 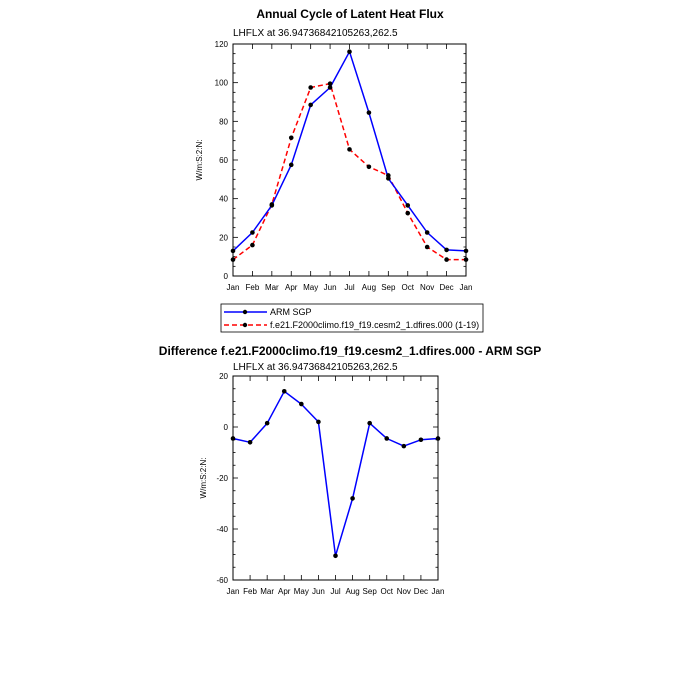 I want to click on y-tick-label: 40, so click(x=223, y=199).